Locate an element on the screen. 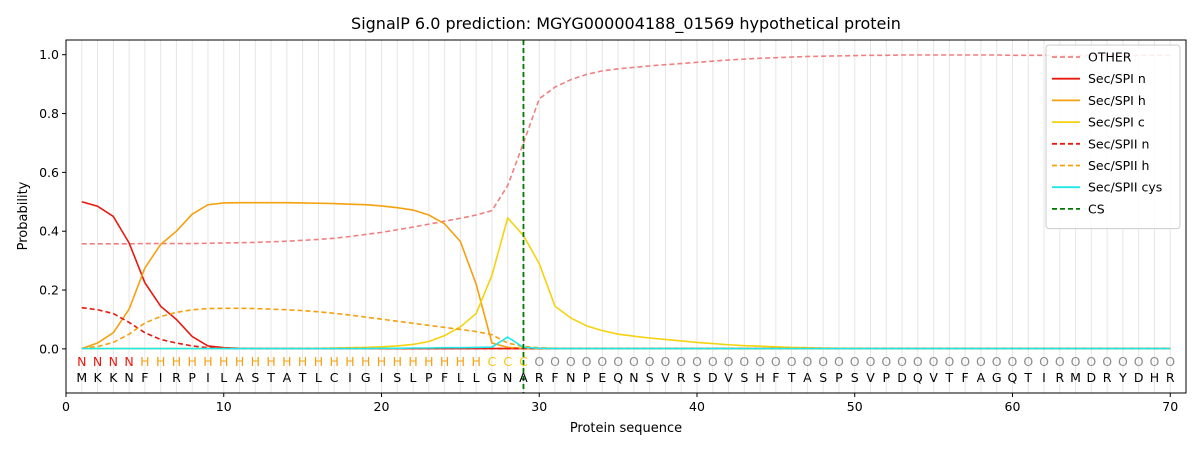 The image size is (1200, 454). legend-label: Sec/SPII n is located at coordinates (1118, 143).